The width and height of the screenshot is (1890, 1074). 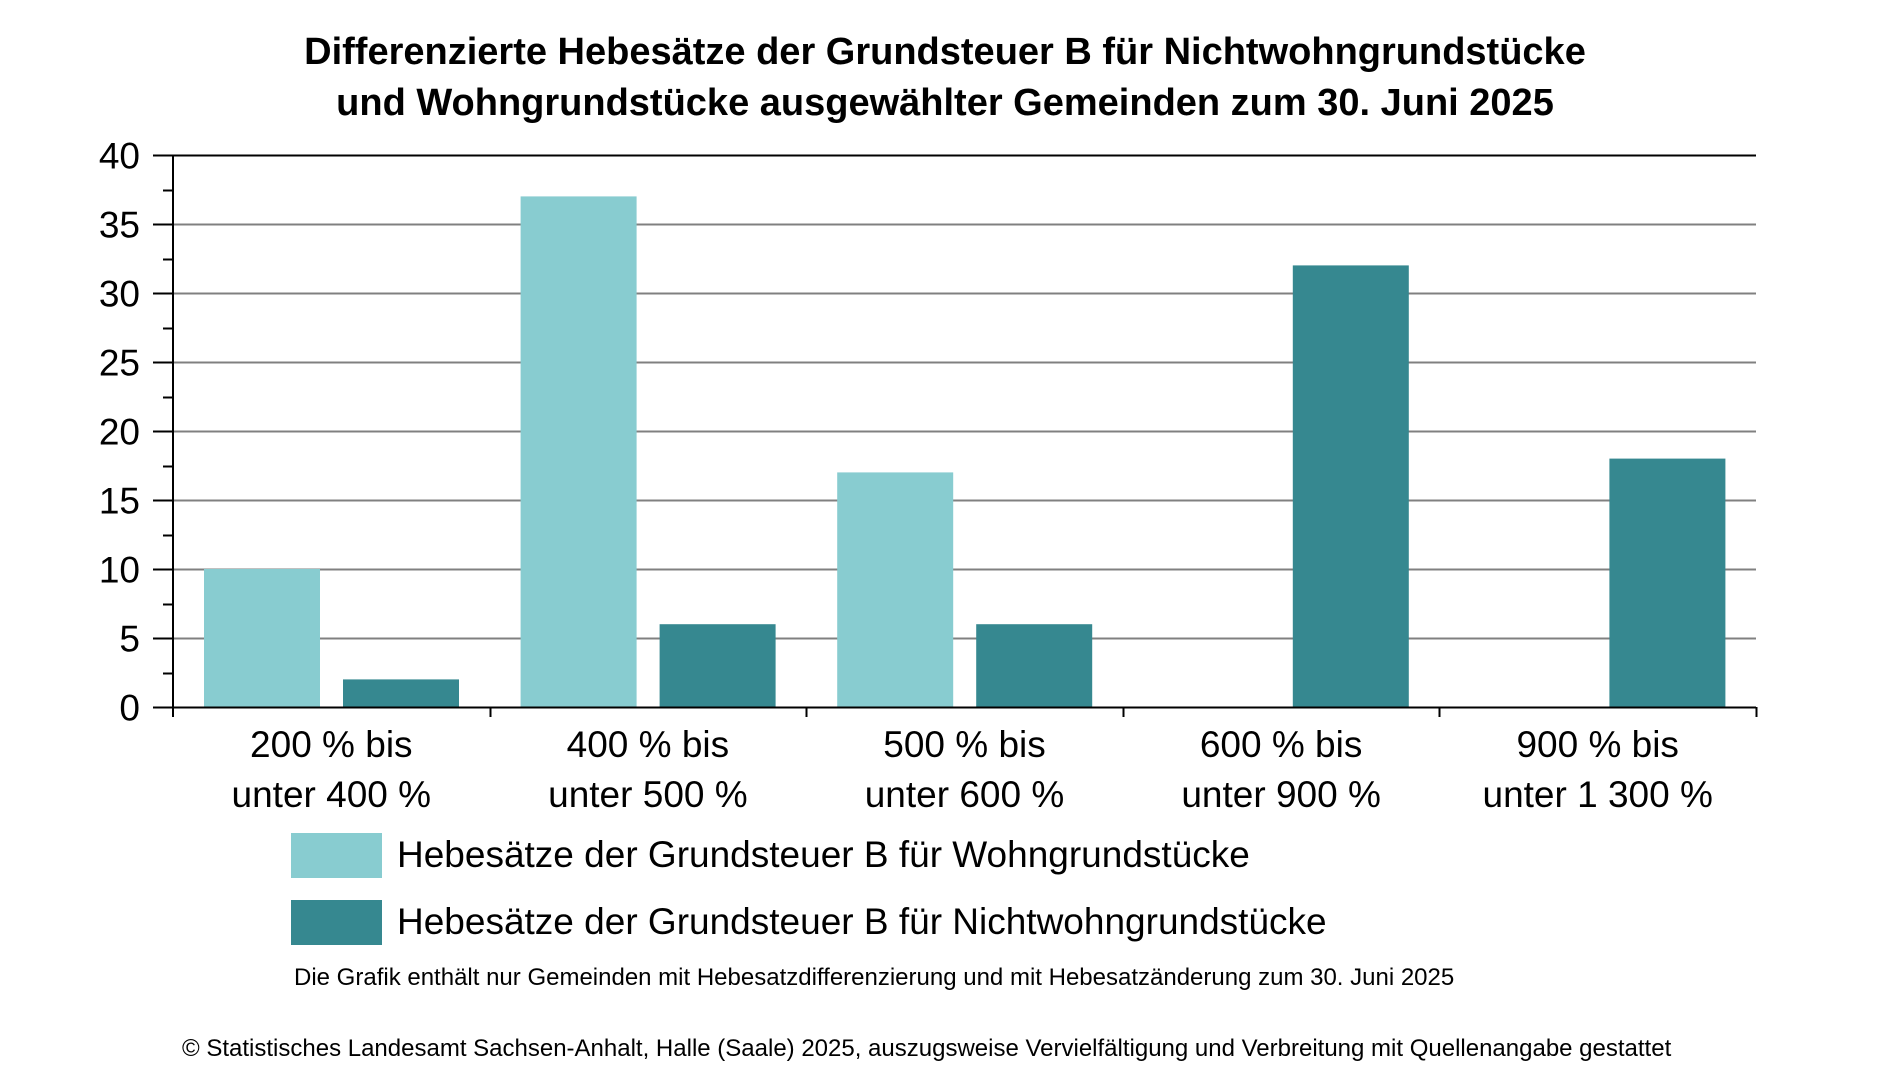 I want to click on x-tick-label: 600 % bis, so click(x=1281, y=744).